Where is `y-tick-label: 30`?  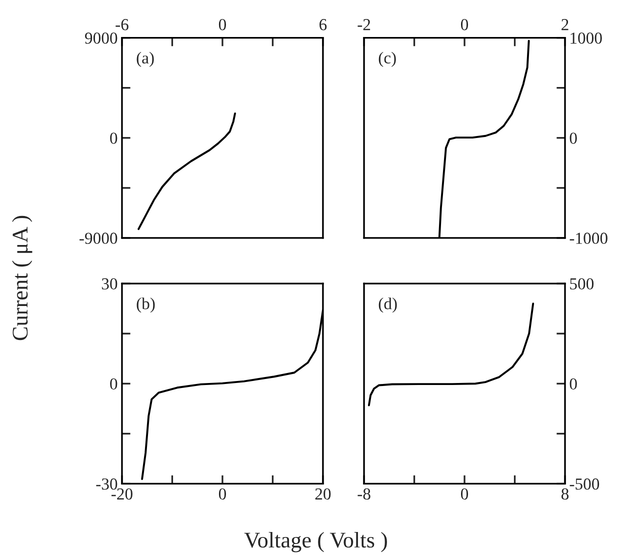
y-tick-label: 30 is located at coordinates (110, 284).